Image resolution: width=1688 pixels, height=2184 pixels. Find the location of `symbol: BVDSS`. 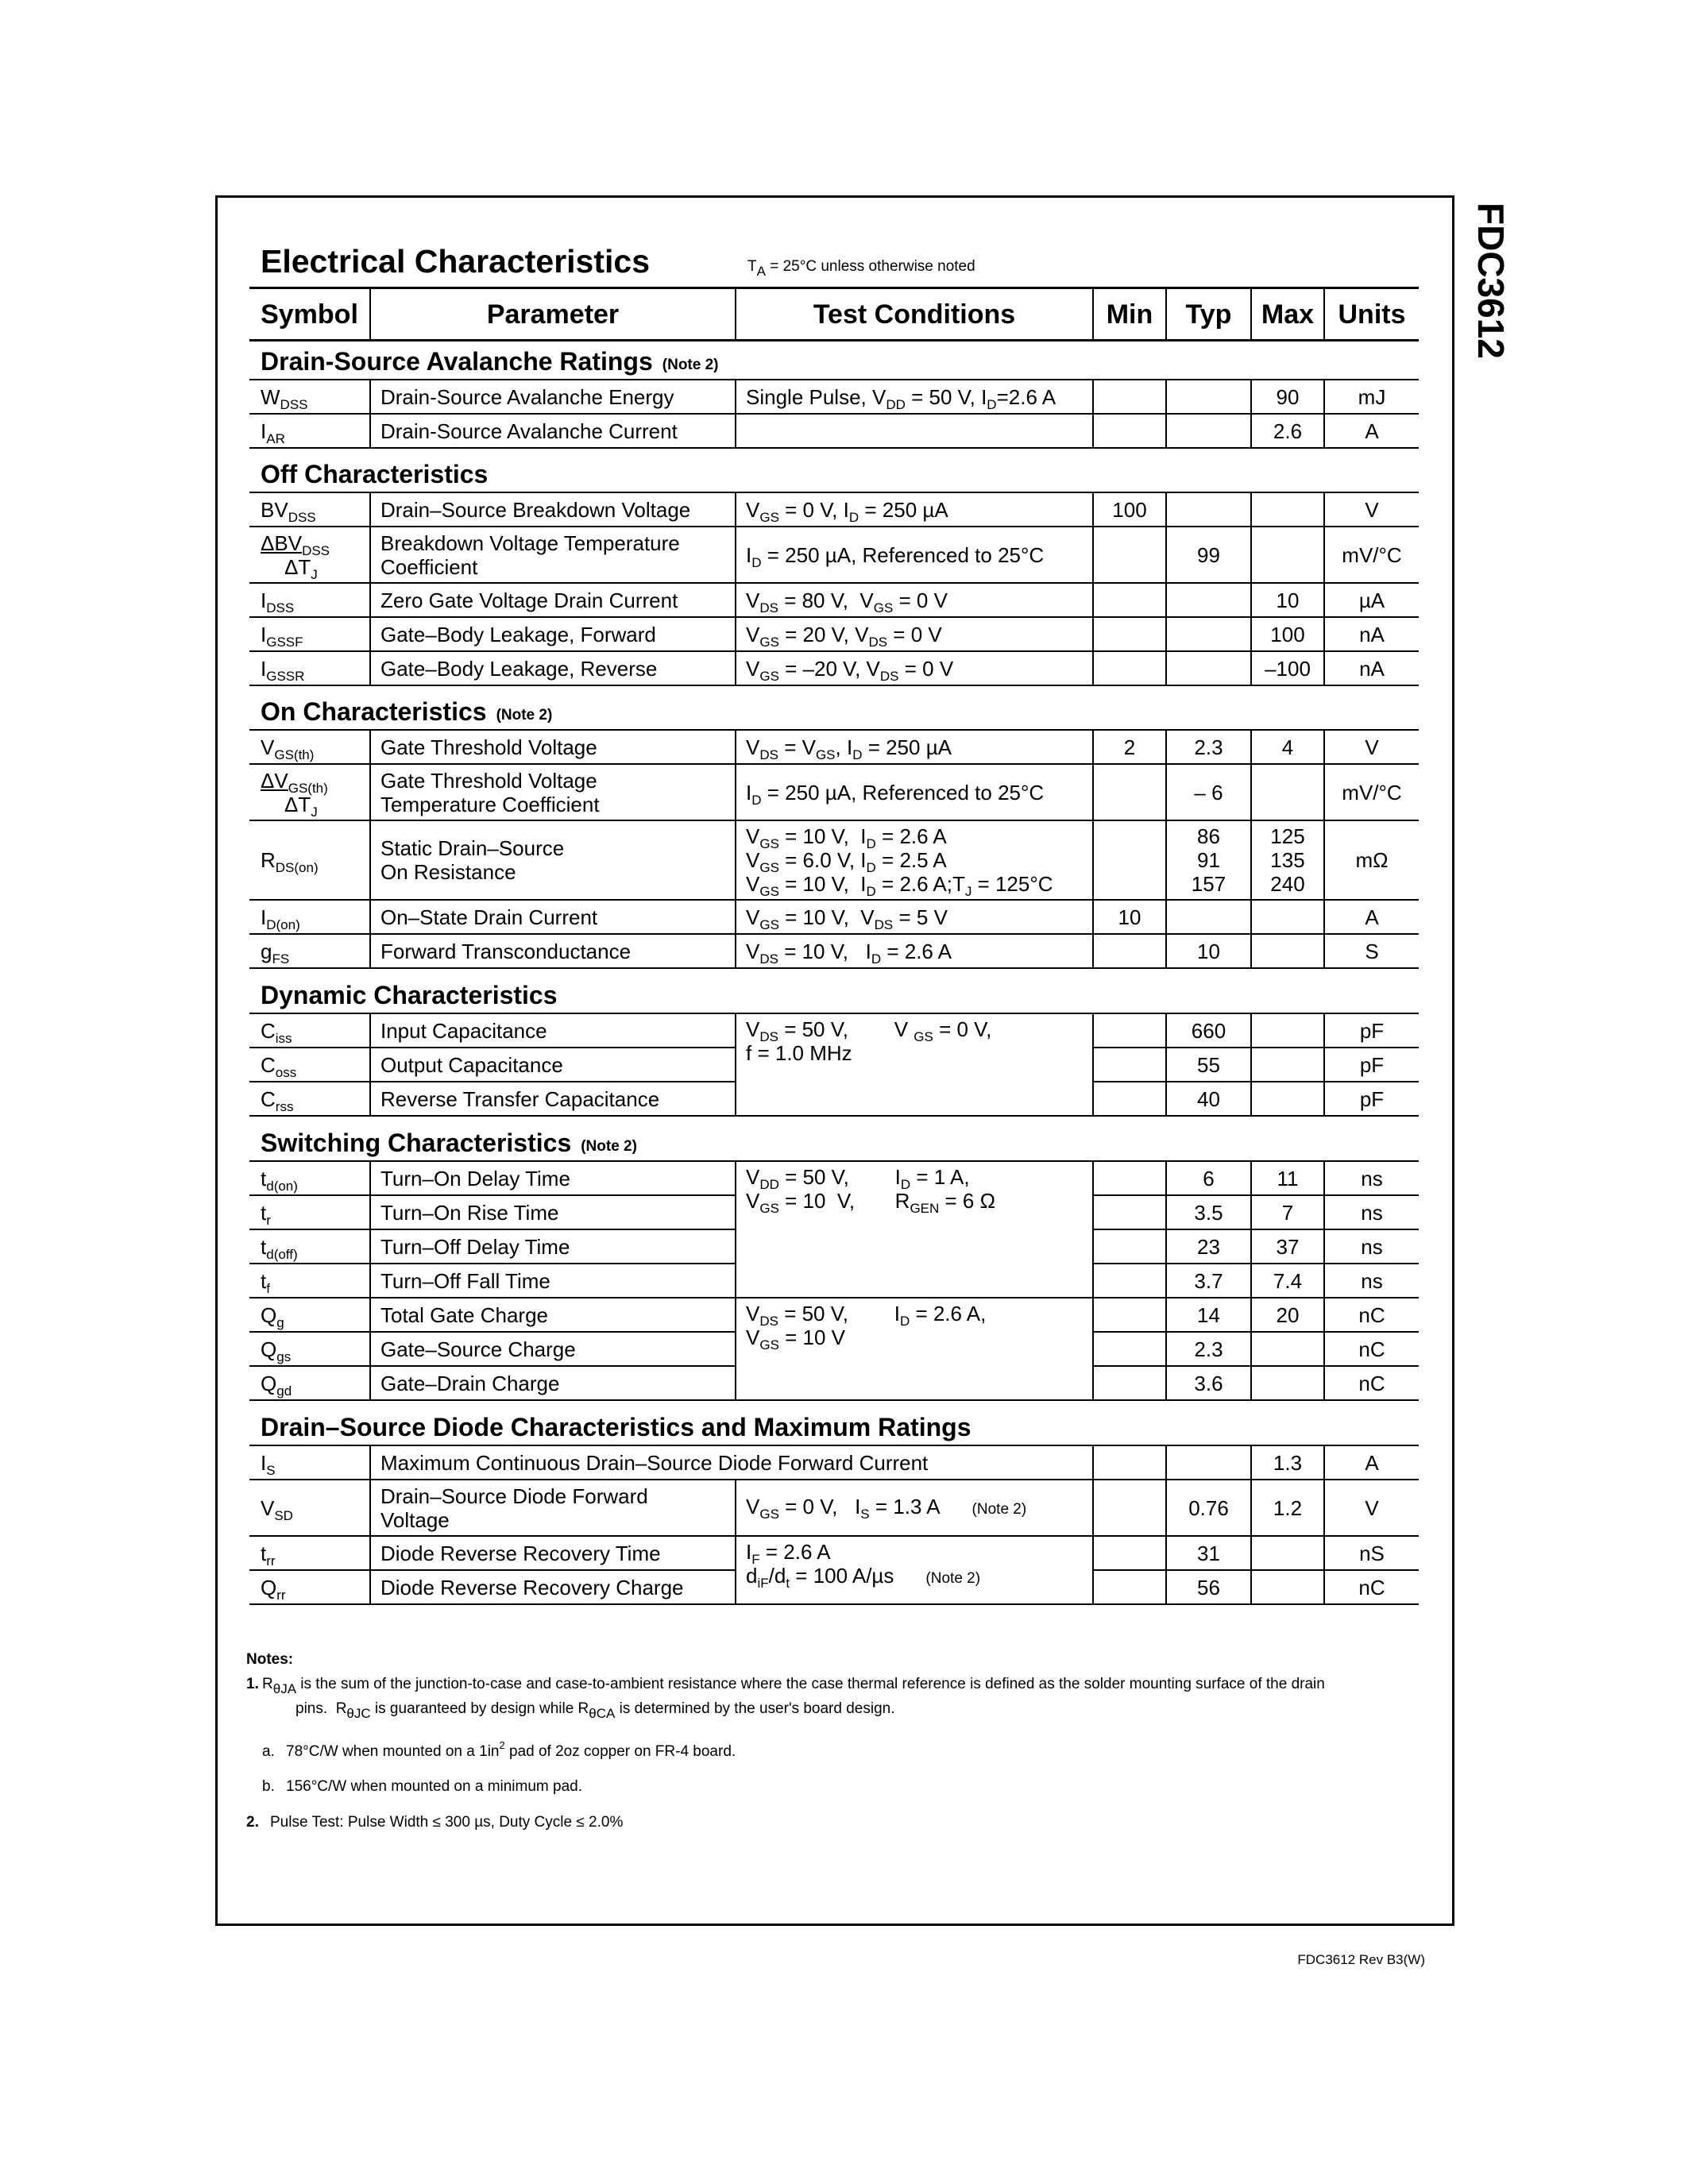

symbol: BVDSS is located at coordinates (310, 510).